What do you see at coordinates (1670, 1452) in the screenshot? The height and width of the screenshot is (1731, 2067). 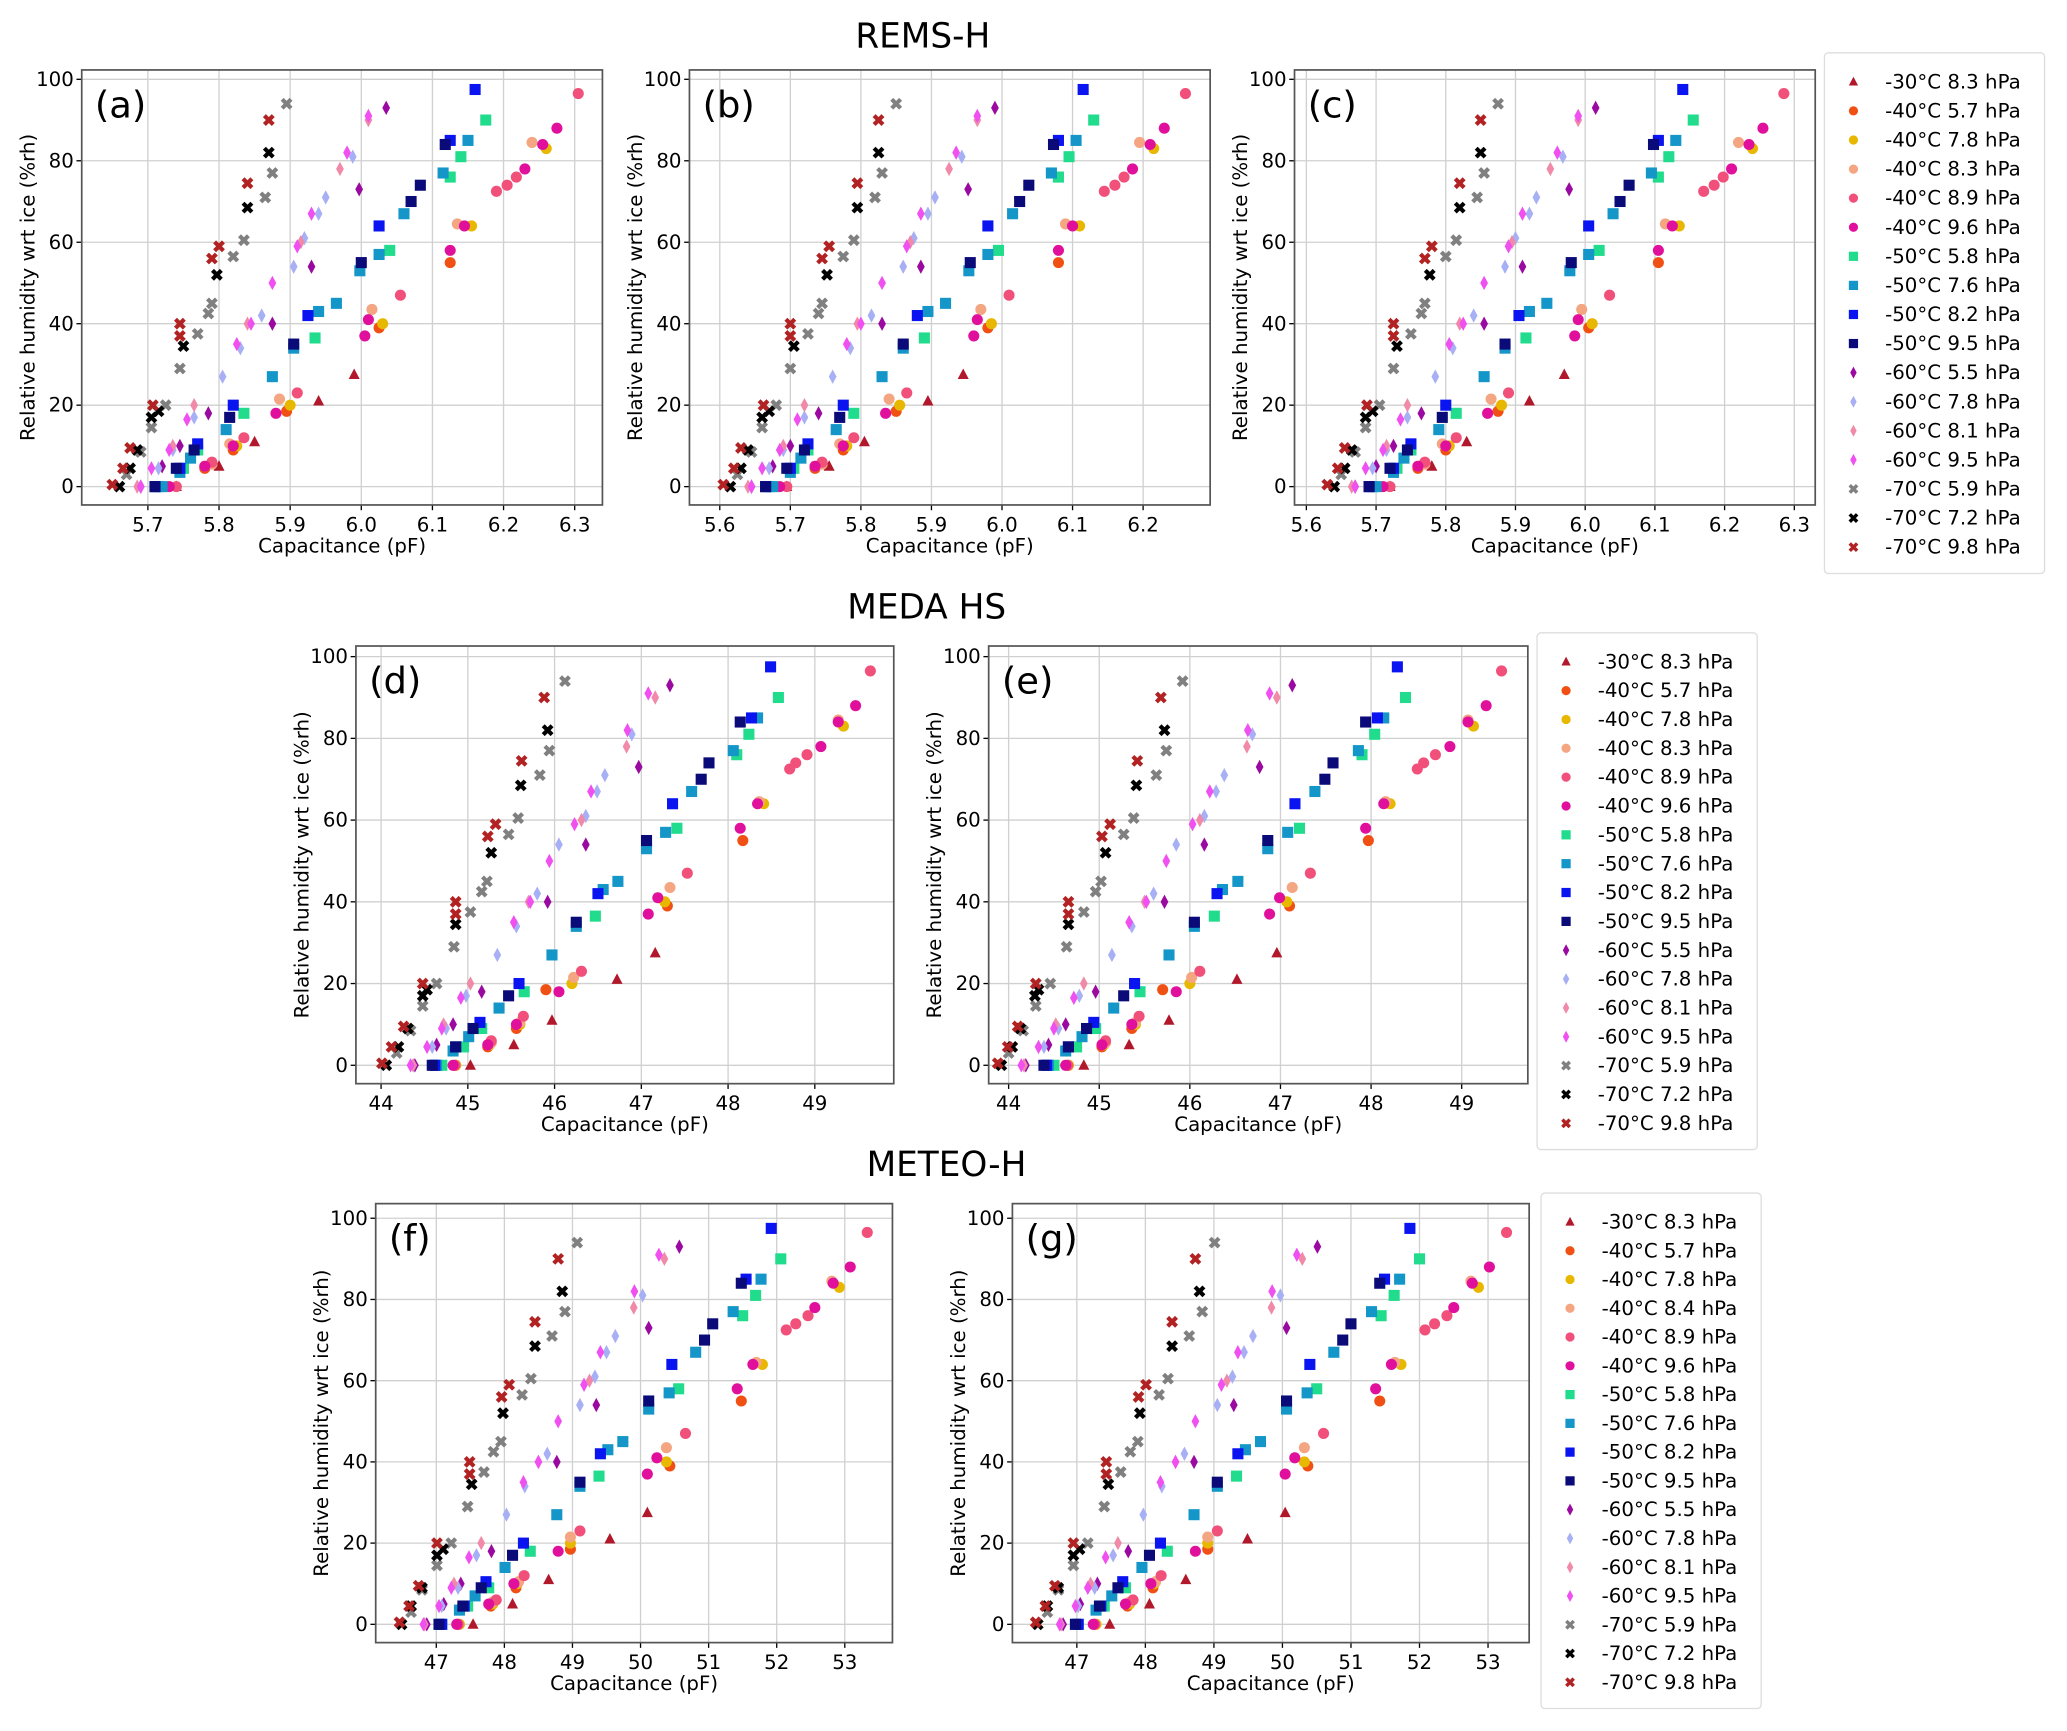 I see `legend-entry-label: -50°C 8.2 hPa` at bounding box center [1670, 1452].